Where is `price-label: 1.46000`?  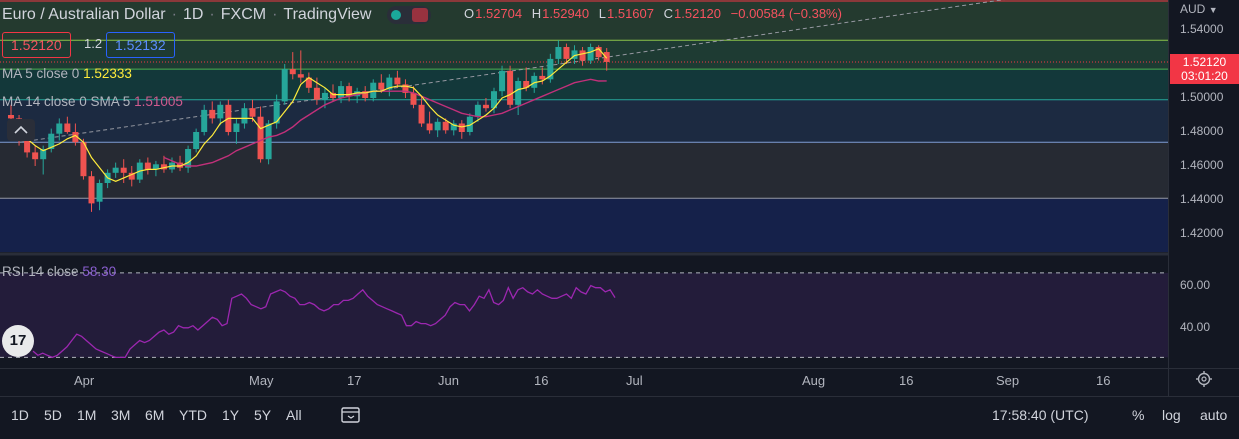 price-label: 1.46000 is located at coordinates (1202, 165).